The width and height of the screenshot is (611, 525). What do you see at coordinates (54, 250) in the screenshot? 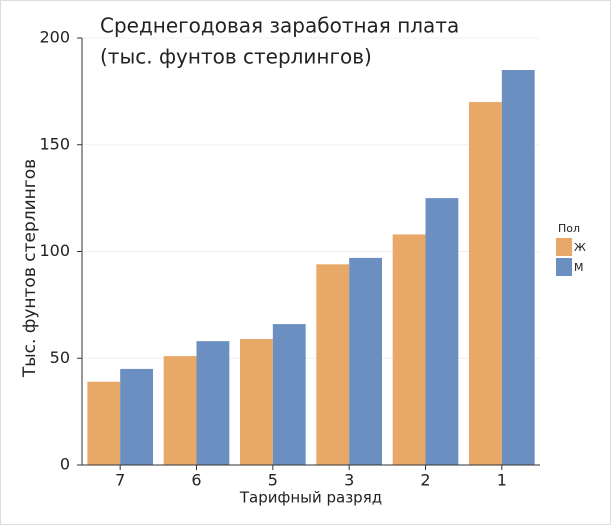
I see `y-tick-label: 100` at bounding box center [54, 250].